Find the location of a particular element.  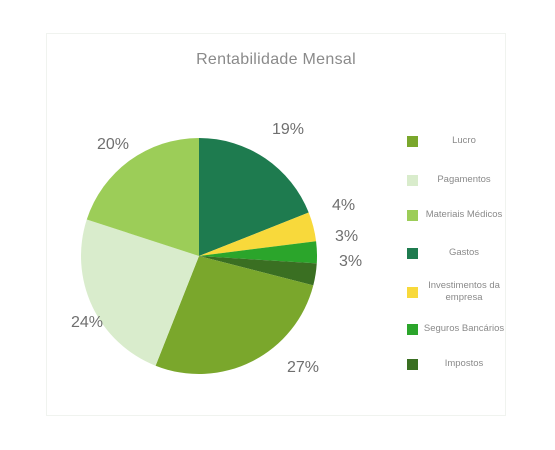

pie-slice-impostos is located at coordinates (258, 271).